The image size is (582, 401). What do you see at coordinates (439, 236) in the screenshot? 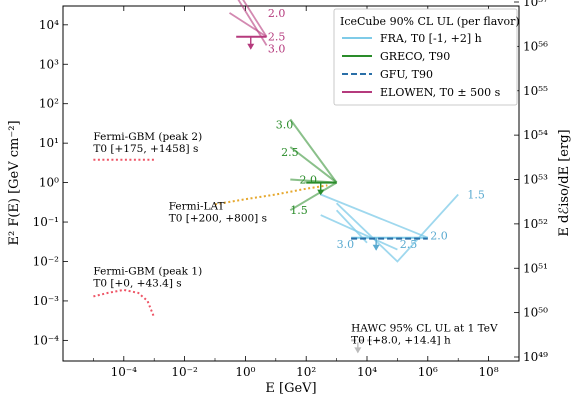
I see `fra-index-label: 2.0` at bounding box center [439, 236].